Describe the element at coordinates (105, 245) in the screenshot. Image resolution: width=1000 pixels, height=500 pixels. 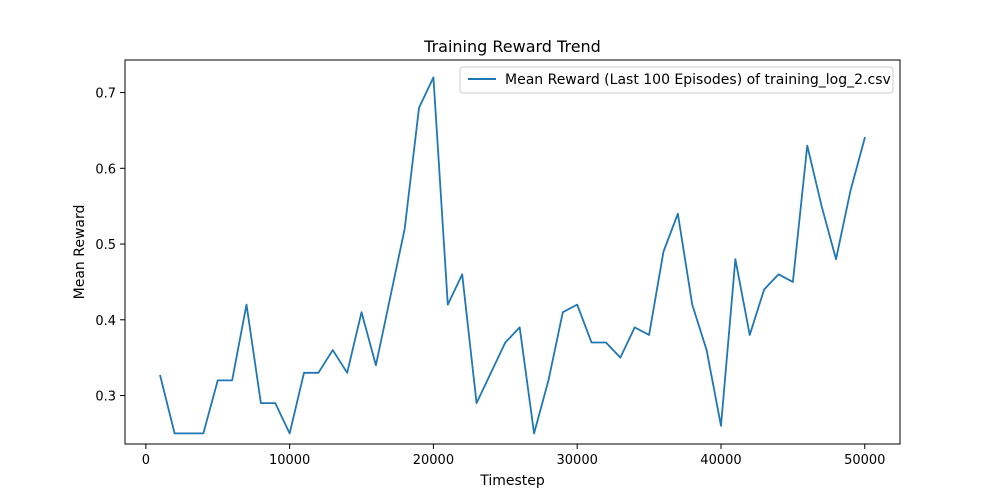
I see `y-tick-label: 0.5` at that location.